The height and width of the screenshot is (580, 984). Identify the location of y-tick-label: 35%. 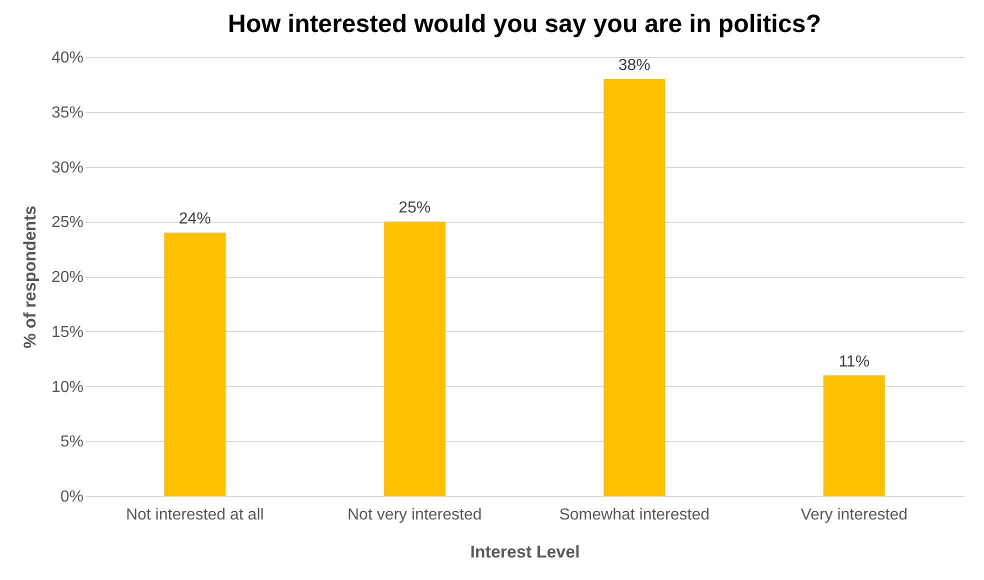
(67, 113).